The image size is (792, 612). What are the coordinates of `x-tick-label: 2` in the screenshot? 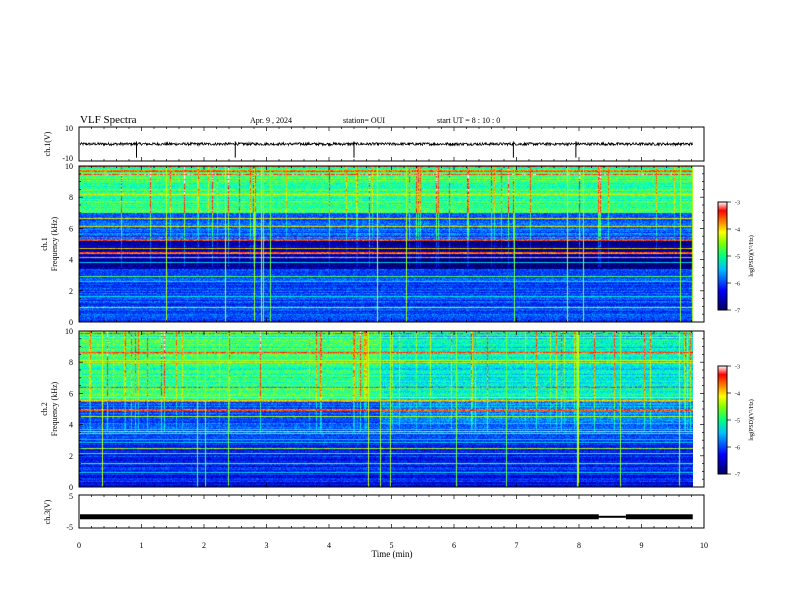 It's located at (204, 545).